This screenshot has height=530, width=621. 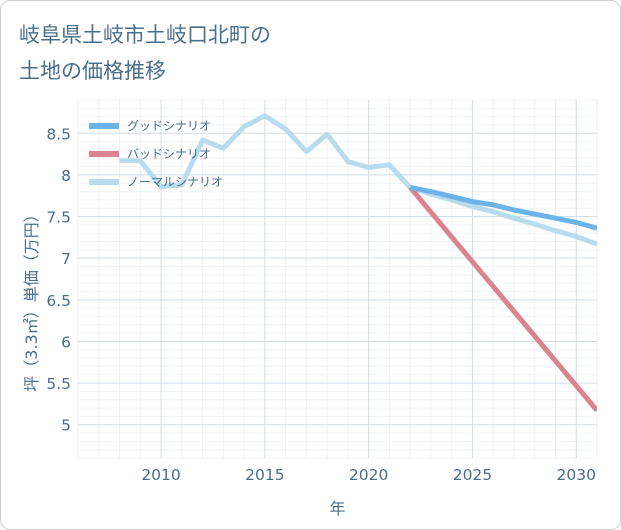 What do you see at coordinates (264, 475) in the screenshot?
I see `x-tick-label: 2015` at bounding box center [264, 475].